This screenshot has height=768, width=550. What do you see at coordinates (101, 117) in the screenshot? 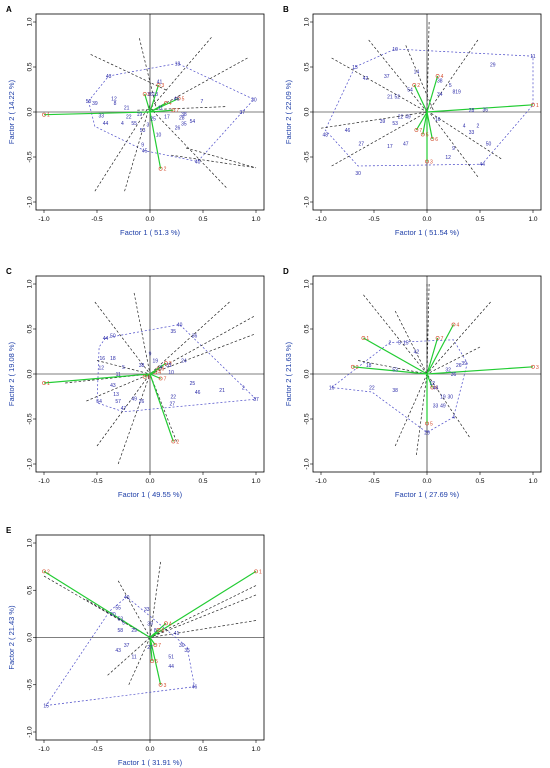
I see `point-label: 33` at bounding box center [101, 117].